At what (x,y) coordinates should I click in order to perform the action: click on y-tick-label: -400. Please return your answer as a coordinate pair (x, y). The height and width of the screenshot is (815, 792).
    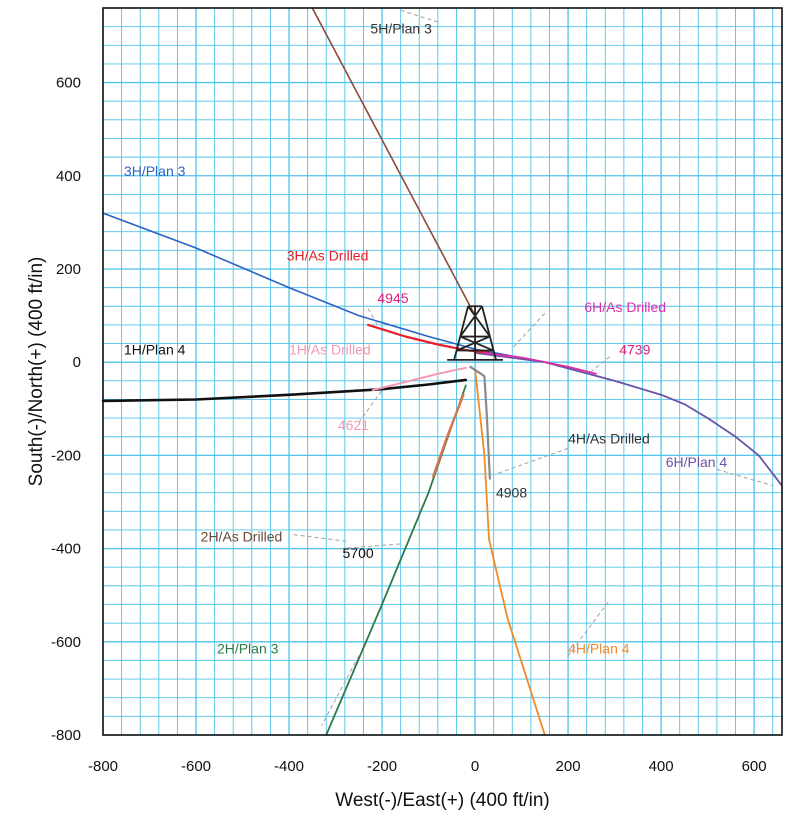
    Looking at the image, I should click on (66, 549).